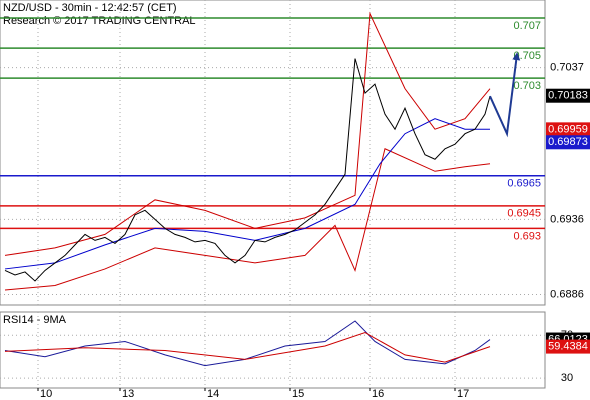  I want to click on level-label: 0.6945, so click(524, 214).